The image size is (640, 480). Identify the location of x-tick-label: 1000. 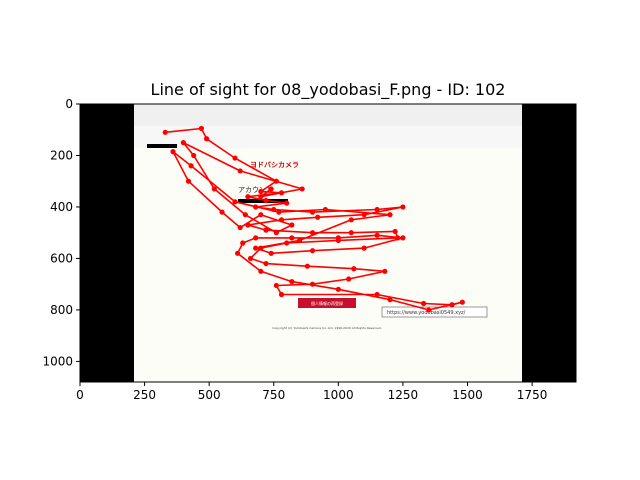
(338, 395).